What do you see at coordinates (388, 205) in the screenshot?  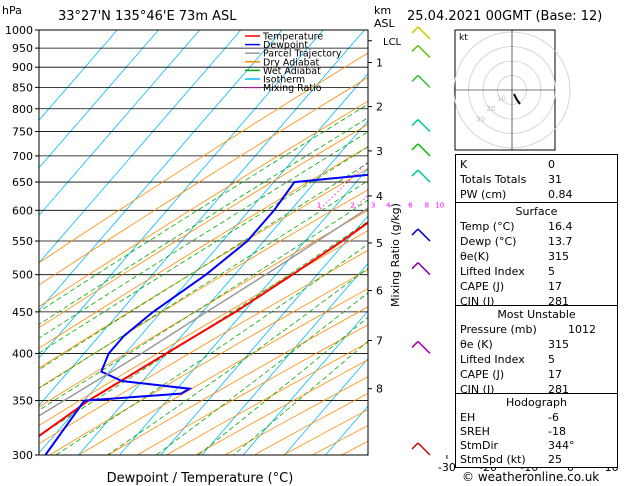 I see `mixing-ratio-label: 4` at bounding box center [388, 205].